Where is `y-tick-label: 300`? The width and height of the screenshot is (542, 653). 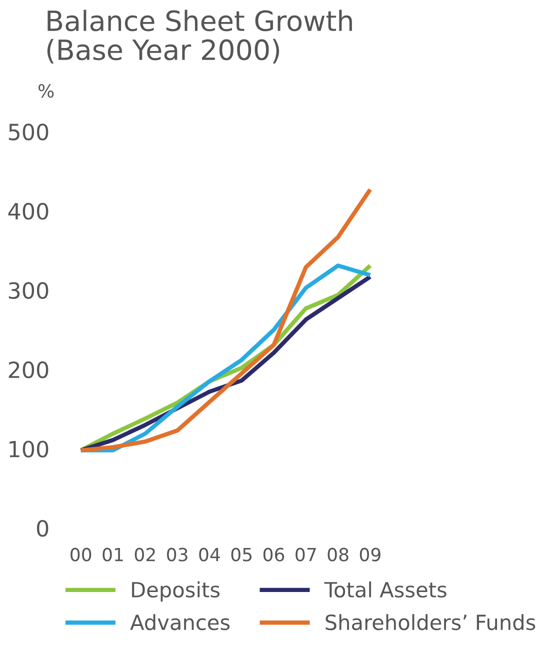
y-tick-label: 300 is located at coordinates (28, 290).